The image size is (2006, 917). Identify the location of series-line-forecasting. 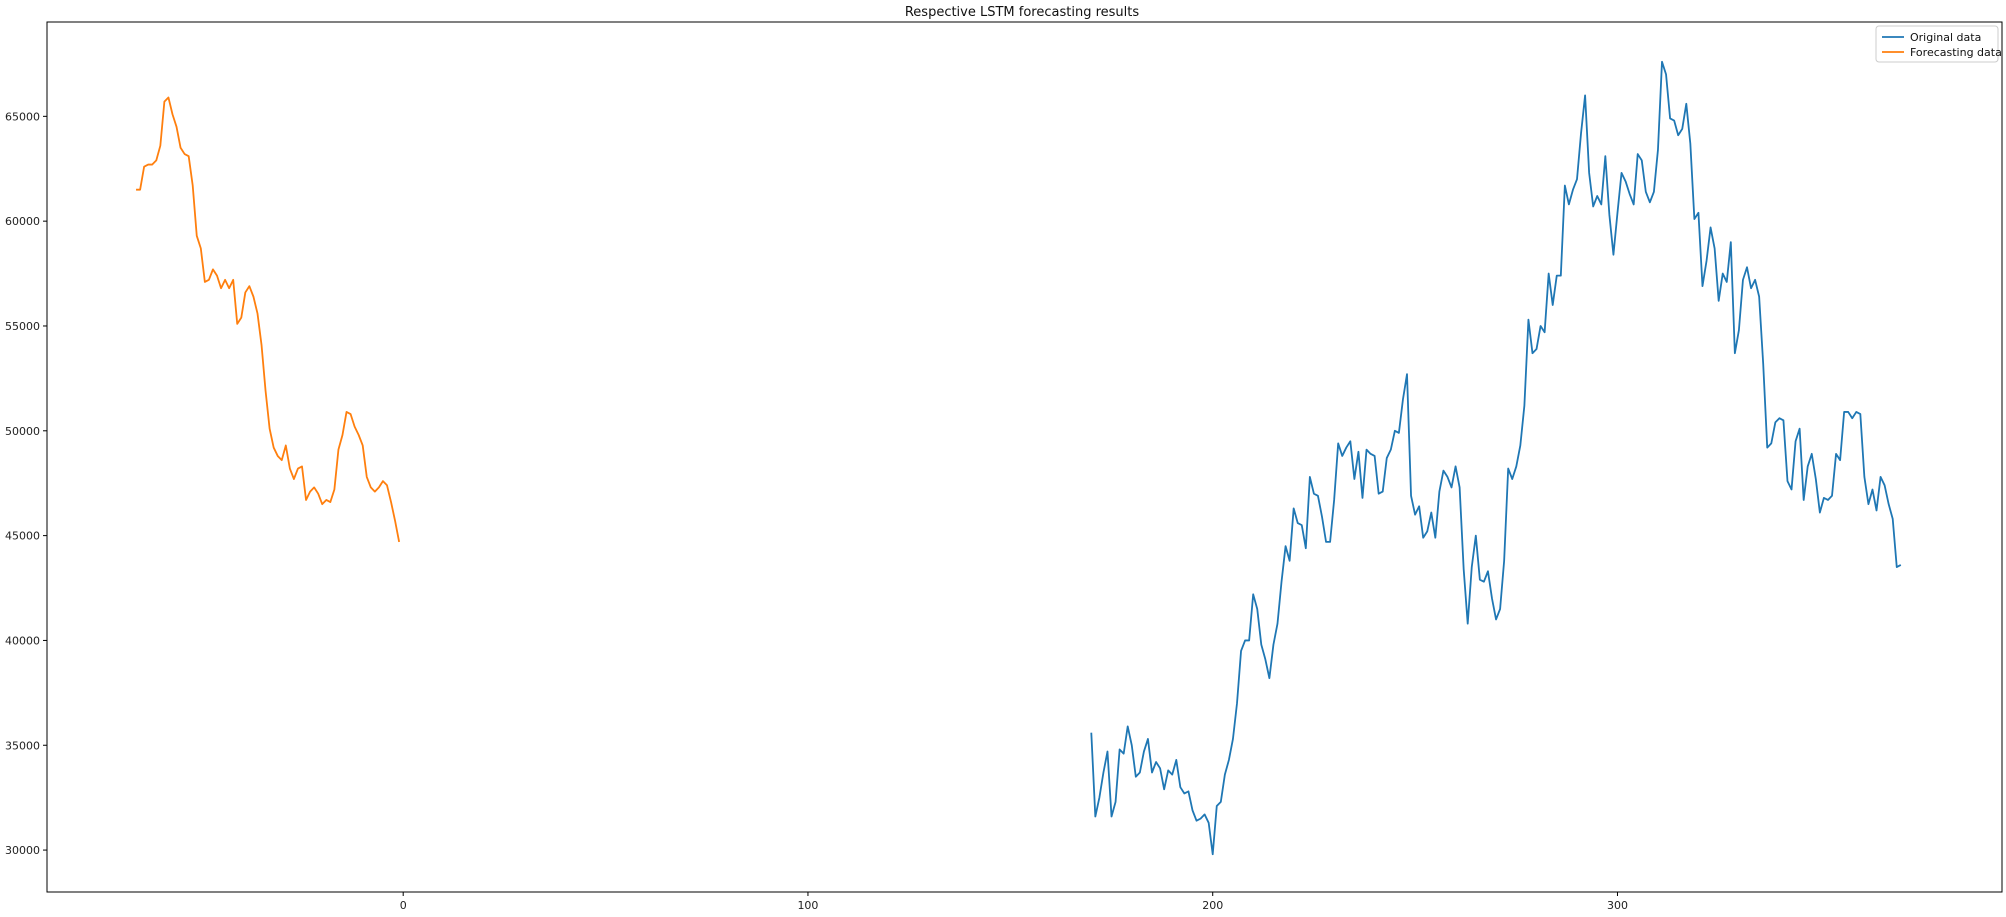
(268, 319).